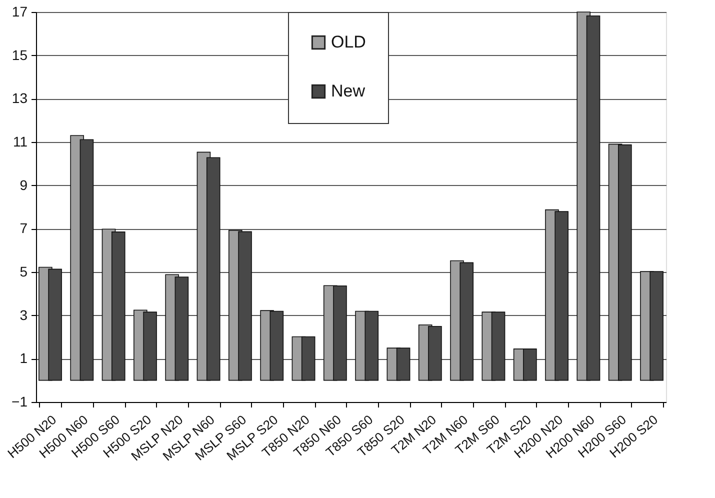 Image resolution: width=715 pixels, height=498 pixels. What do you see at coordinates (24, 314) in the screenshot?
I see `y-tick-label: 3` at bounding box center [24, 314].